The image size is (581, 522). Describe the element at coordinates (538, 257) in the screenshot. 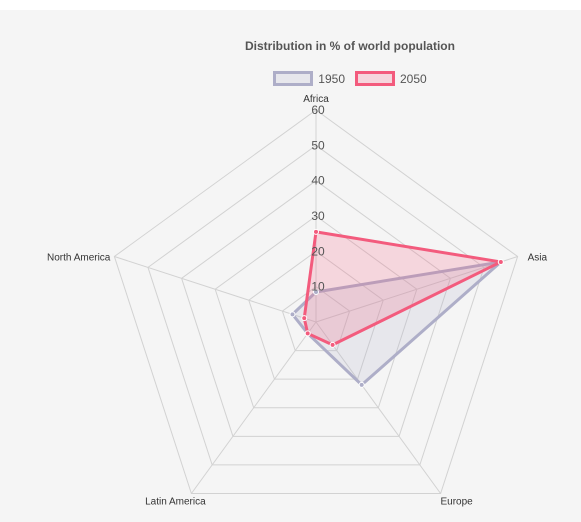

I see `axis-label-asia: Asia` at that location.